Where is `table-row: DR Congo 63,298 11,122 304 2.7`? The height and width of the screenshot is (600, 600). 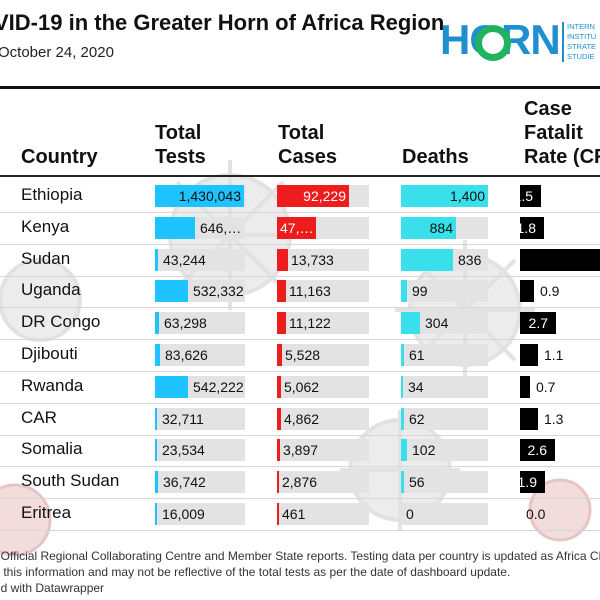 table-row: DR Congo 63,298 11,122 304 2.7 is located at coordinates (300, 324).